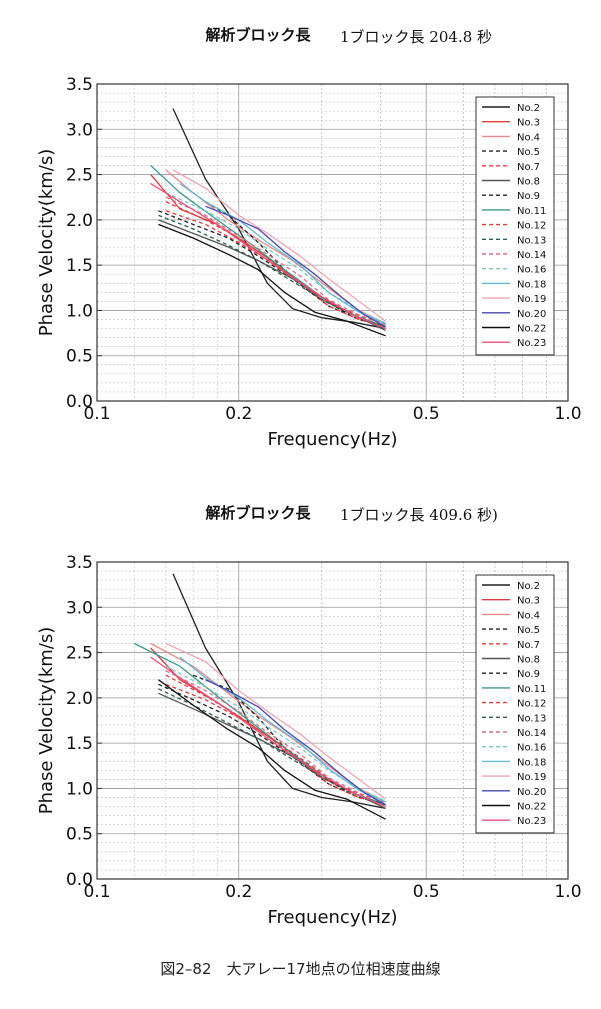 This screenshot has width=601, height=1009. I want to click on chart-subtitle-1: 1ブロック長 204.8 秒, so click(416, 37).